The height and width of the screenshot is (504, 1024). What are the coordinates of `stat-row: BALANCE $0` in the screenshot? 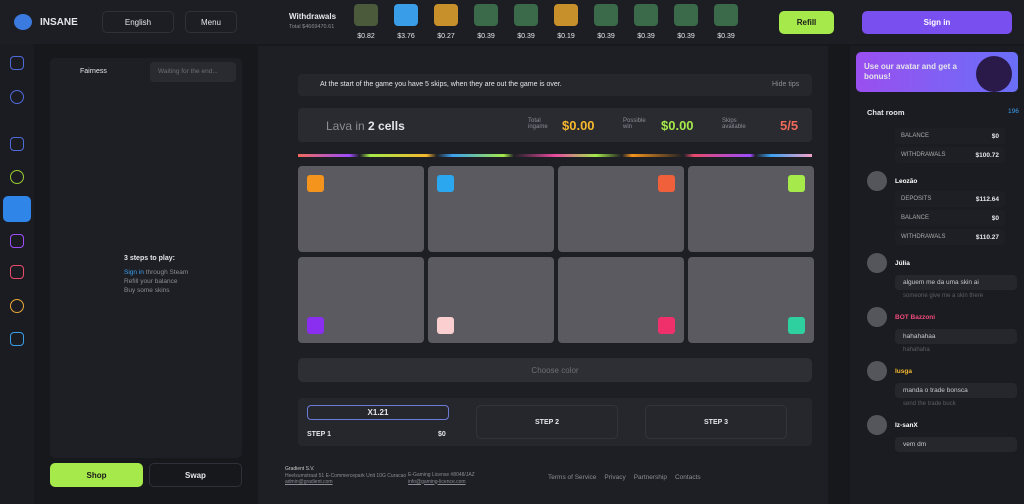 It's located at (950, 218).